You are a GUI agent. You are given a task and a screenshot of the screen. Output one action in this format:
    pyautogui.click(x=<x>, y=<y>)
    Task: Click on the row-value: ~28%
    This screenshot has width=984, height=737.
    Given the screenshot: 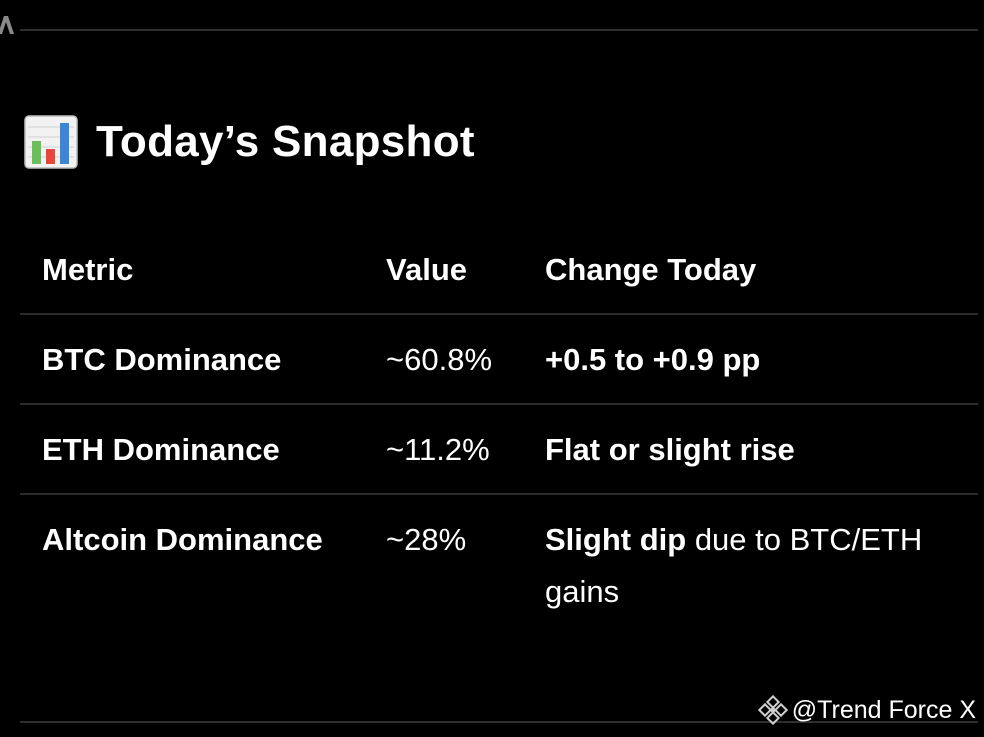 What is the action you would take?
    pyautogui.click(x=426, y=539)
    